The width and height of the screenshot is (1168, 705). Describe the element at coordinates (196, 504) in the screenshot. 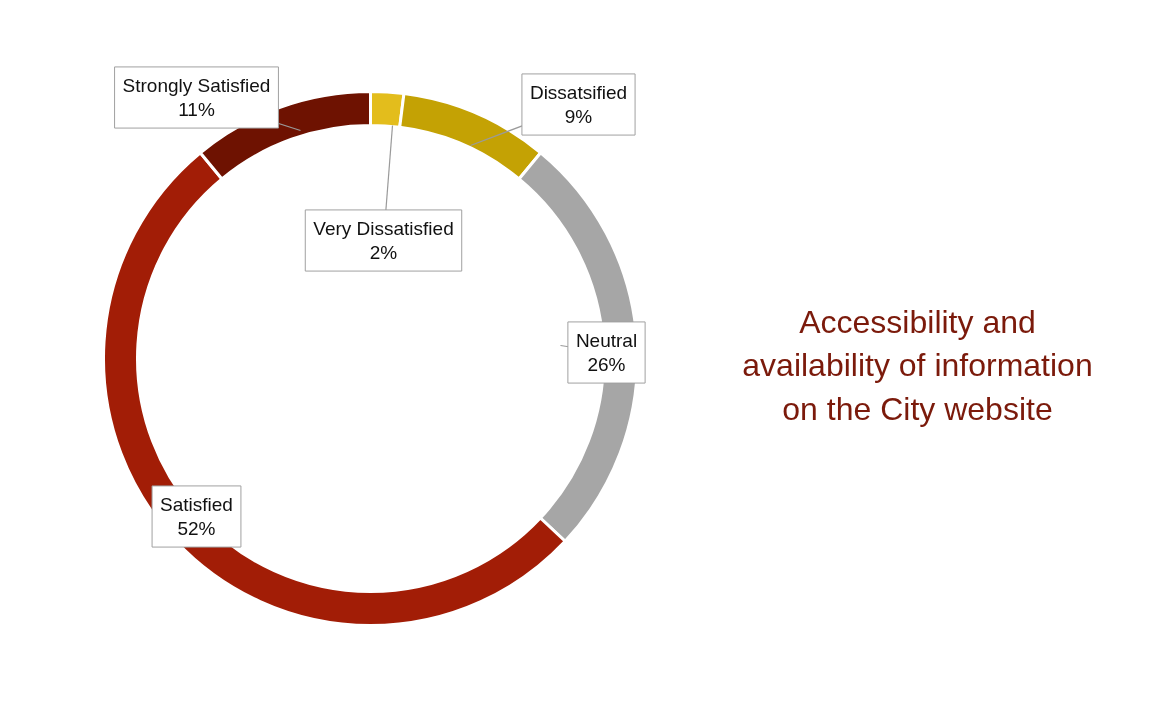

I see `slice-label: Satisfied` at that location.